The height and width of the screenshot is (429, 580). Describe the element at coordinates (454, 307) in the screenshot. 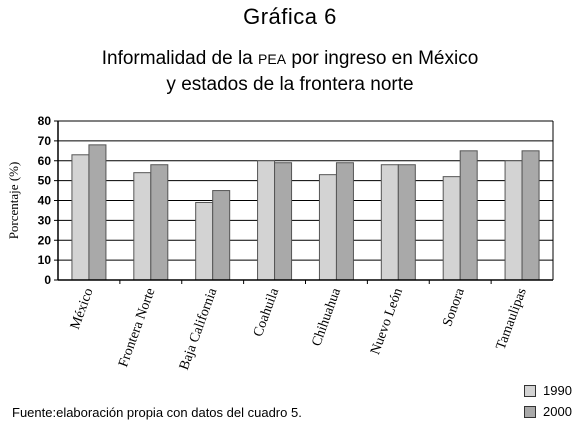

I see `x-tick-label: Sonora` at that location.